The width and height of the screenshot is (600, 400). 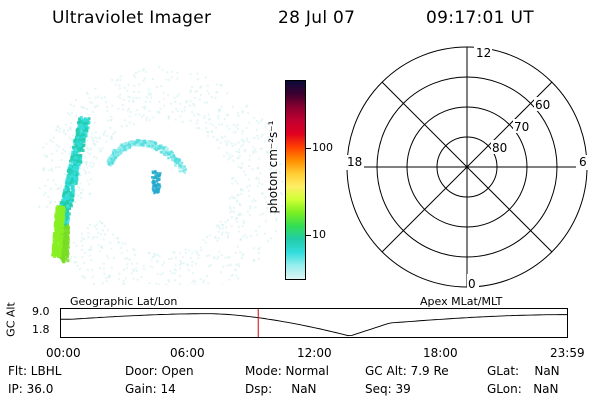 I want to click on polar-lat-label-60: 60, so click(x=542, y=105).